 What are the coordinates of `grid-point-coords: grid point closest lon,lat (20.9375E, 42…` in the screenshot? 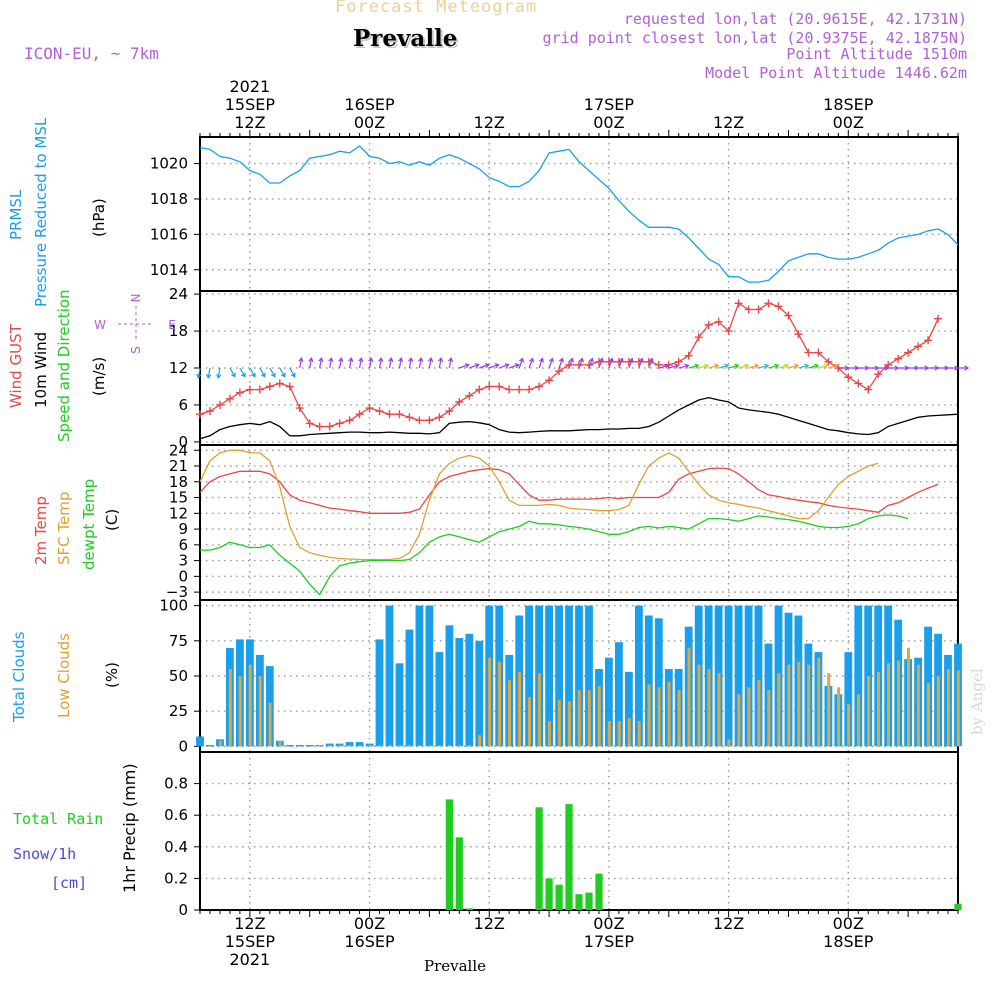 It's located at (754, 38).